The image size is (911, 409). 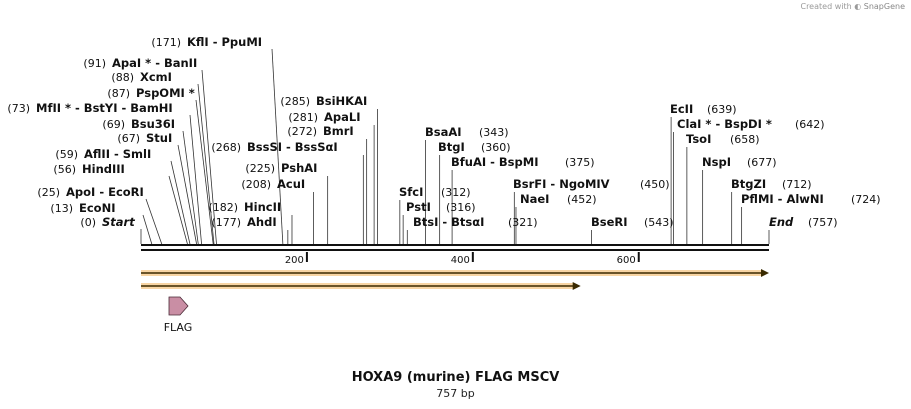 I want to click on tick-marks: 200 400 600, so click(x=462, y=259).